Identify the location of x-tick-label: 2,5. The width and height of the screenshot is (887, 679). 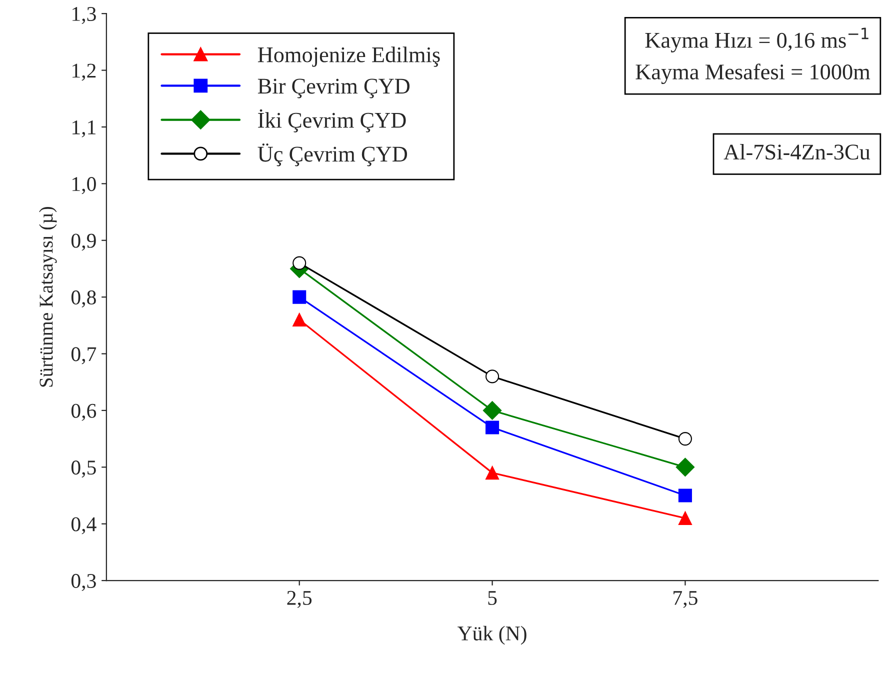
(299, 599).